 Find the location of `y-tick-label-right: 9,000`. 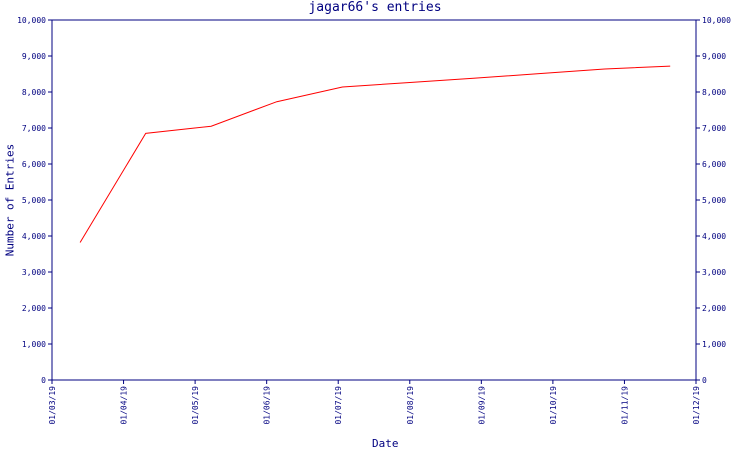

y-tick-label-right: 9,000 is located at coordinates (714, 56).